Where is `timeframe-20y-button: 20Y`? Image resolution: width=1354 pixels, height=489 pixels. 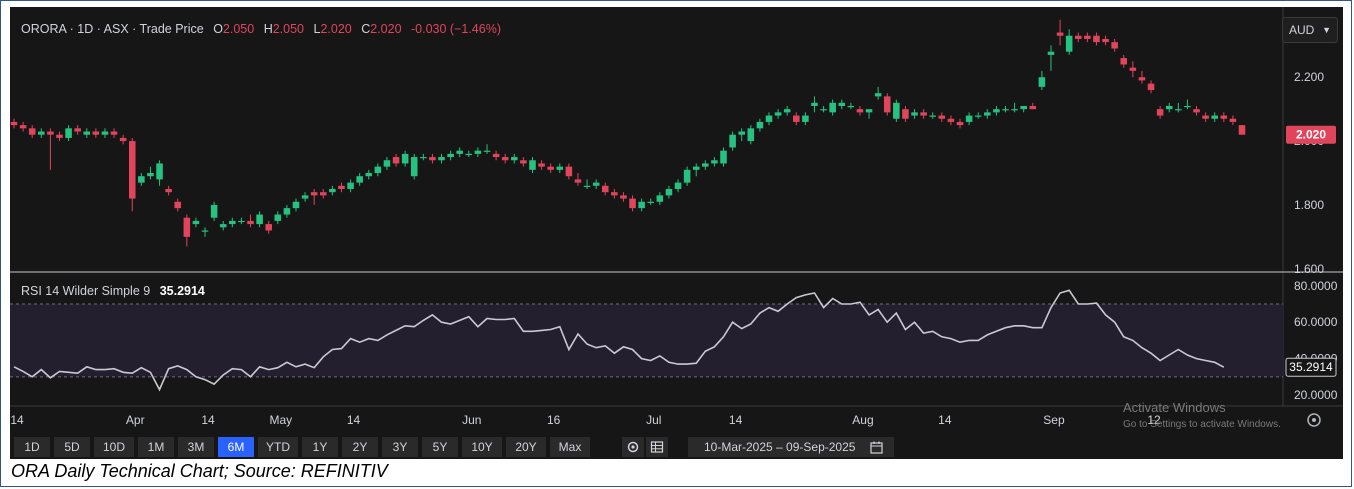 timeframe-20y-button: 20Y is located at coordinates (526, 447).